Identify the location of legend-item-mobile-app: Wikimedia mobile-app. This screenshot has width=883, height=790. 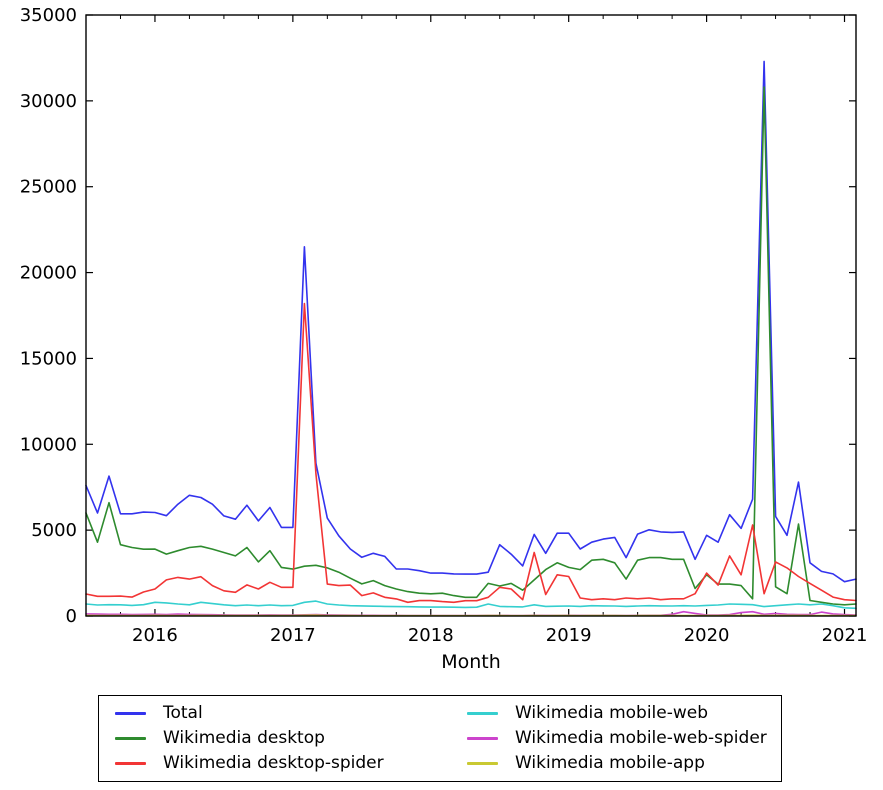
(622, 763).